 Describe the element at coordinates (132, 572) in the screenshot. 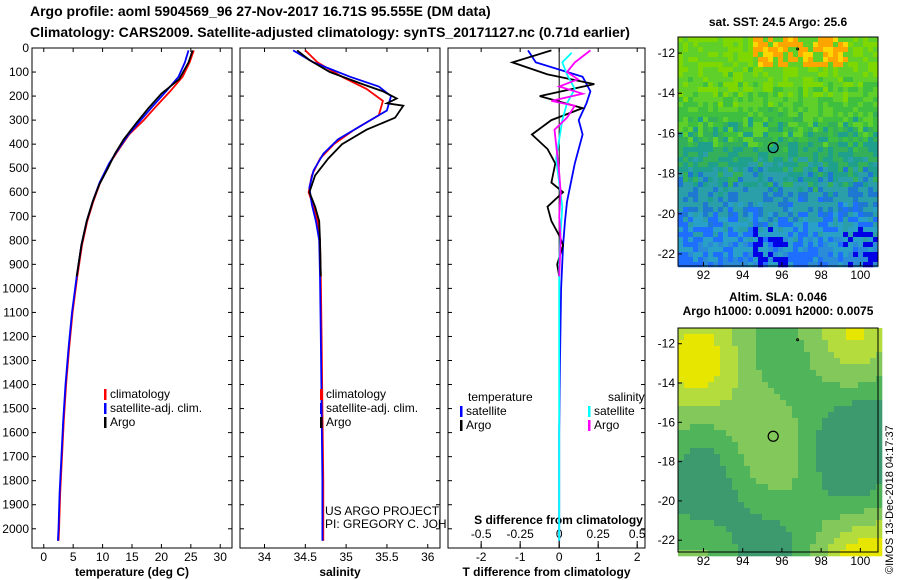

I see `x-axis-label: temperature (deg C)` at that location.